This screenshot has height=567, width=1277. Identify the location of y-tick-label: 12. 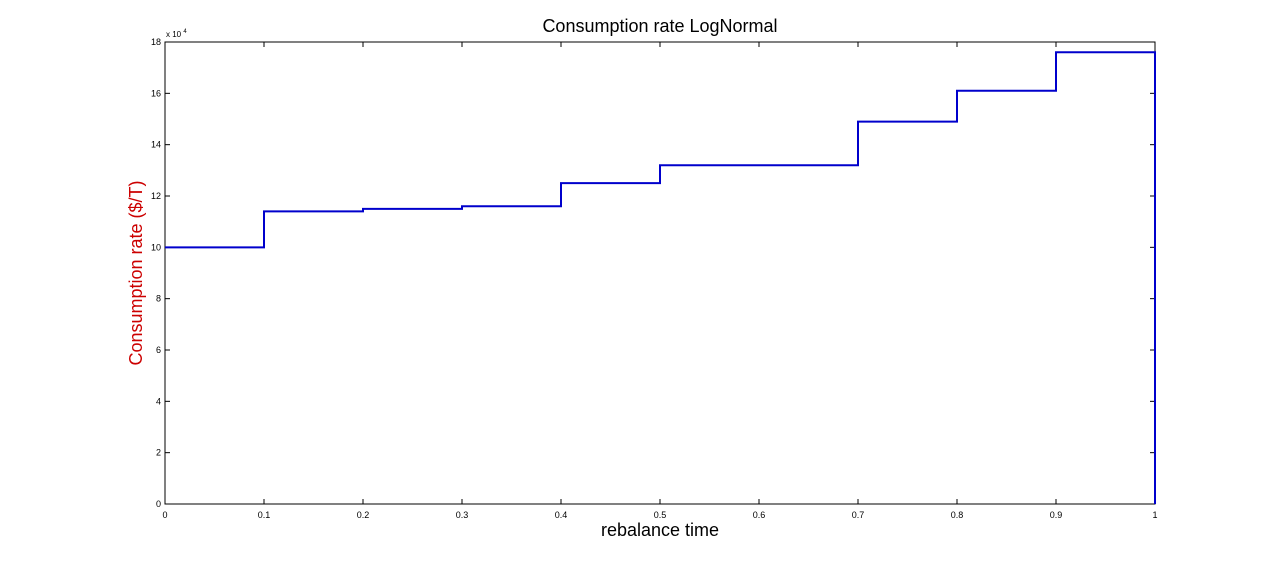
(156, 196).